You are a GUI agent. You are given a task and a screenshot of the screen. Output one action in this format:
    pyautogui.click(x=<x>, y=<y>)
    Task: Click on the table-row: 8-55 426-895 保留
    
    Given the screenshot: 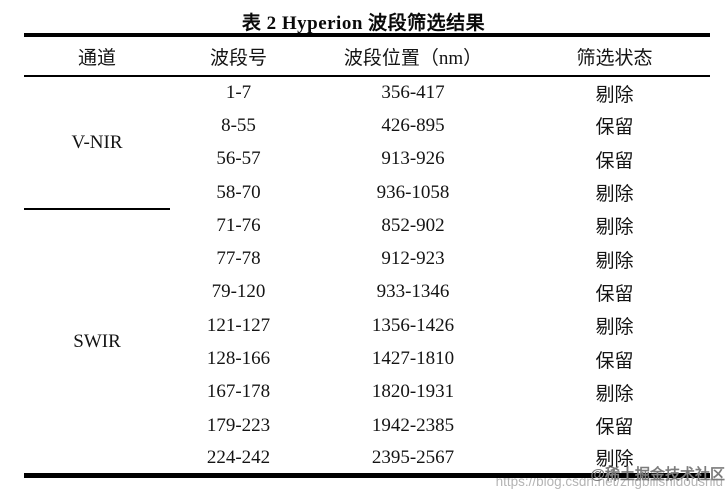 What is the action you would take?
    pyautogui.click(x=367, y=125)
    